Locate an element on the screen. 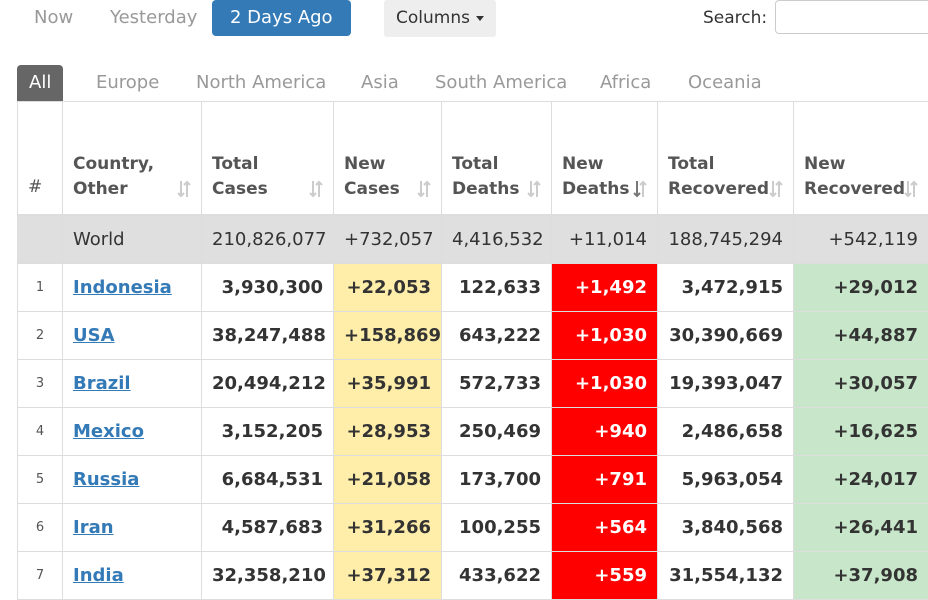  column-header: New Cases is located at coordinates (388, 159).